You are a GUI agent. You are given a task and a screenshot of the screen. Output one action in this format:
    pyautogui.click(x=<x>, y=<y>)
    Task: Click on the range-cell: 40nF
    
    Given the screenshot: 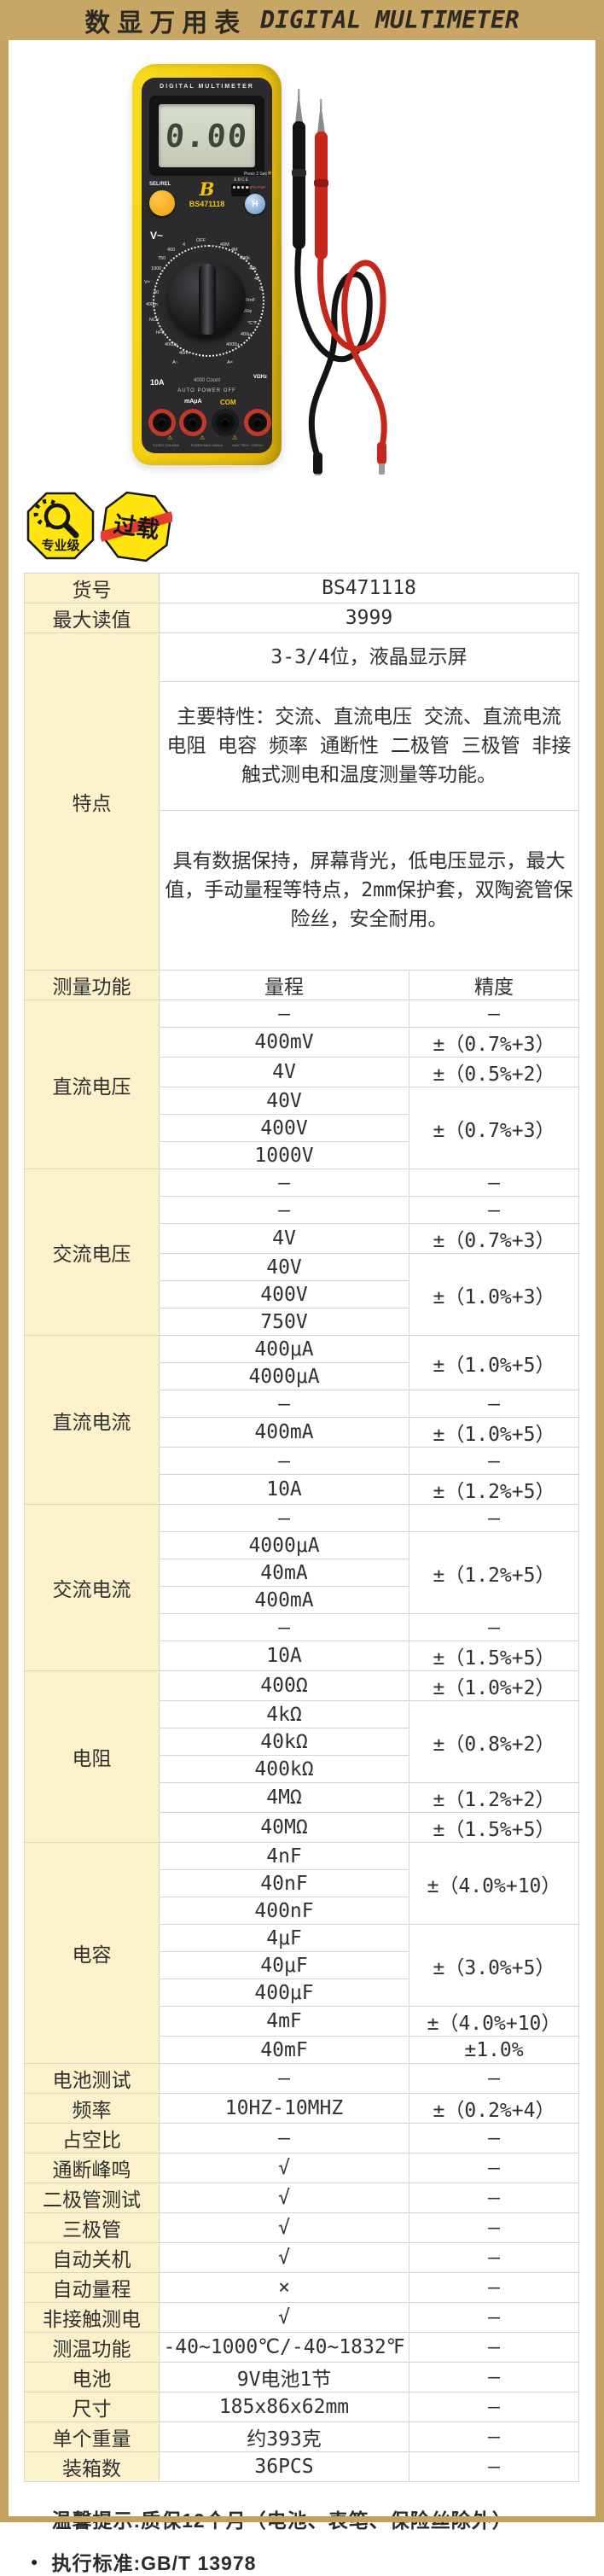 What is the action you would take?
    pyautogui.click(x=284, y=1883)
    